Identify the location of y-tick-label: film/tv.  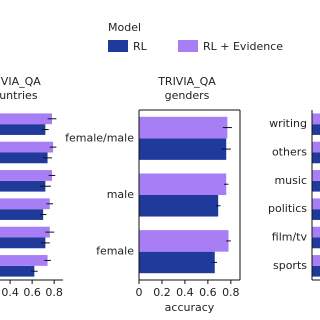
(290, 237).